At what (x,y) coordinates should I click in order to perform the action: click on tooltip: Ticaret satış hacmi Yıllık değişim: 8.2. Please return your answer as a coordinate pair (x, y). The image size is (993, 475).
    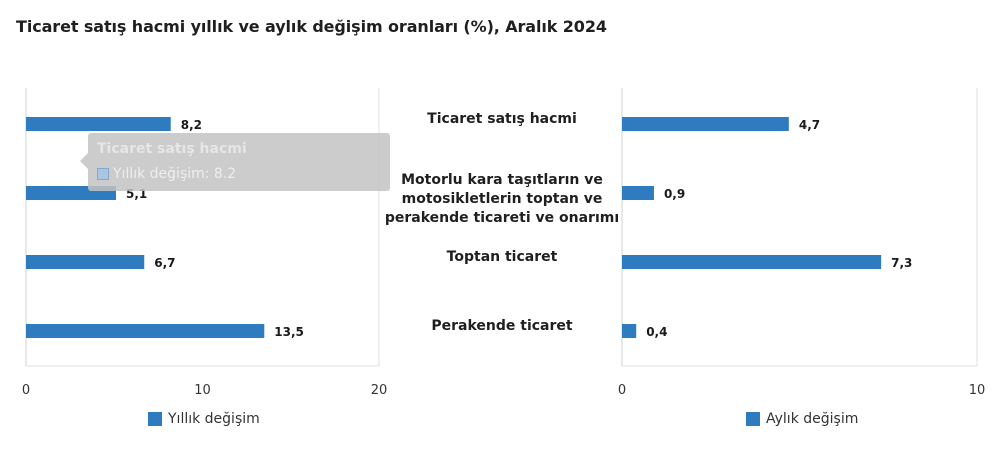
    Looking at the image, I should click on (235, 162).